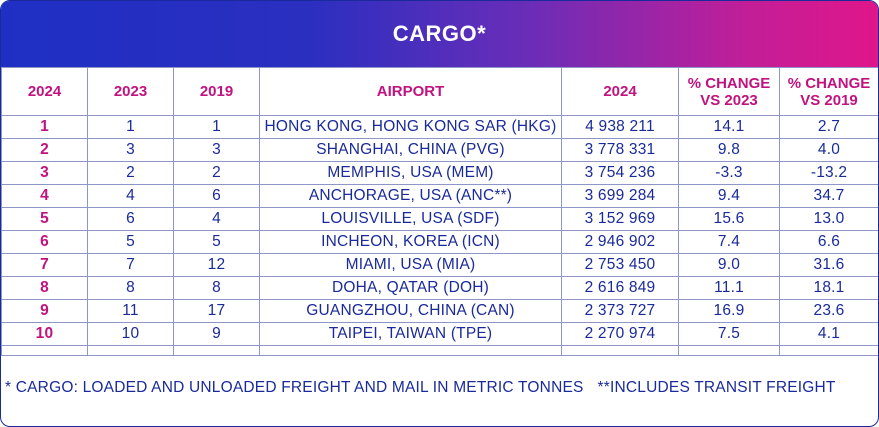  I want to click on airport-cell: DOHA, QATAR (DOH), so click(410, 288).